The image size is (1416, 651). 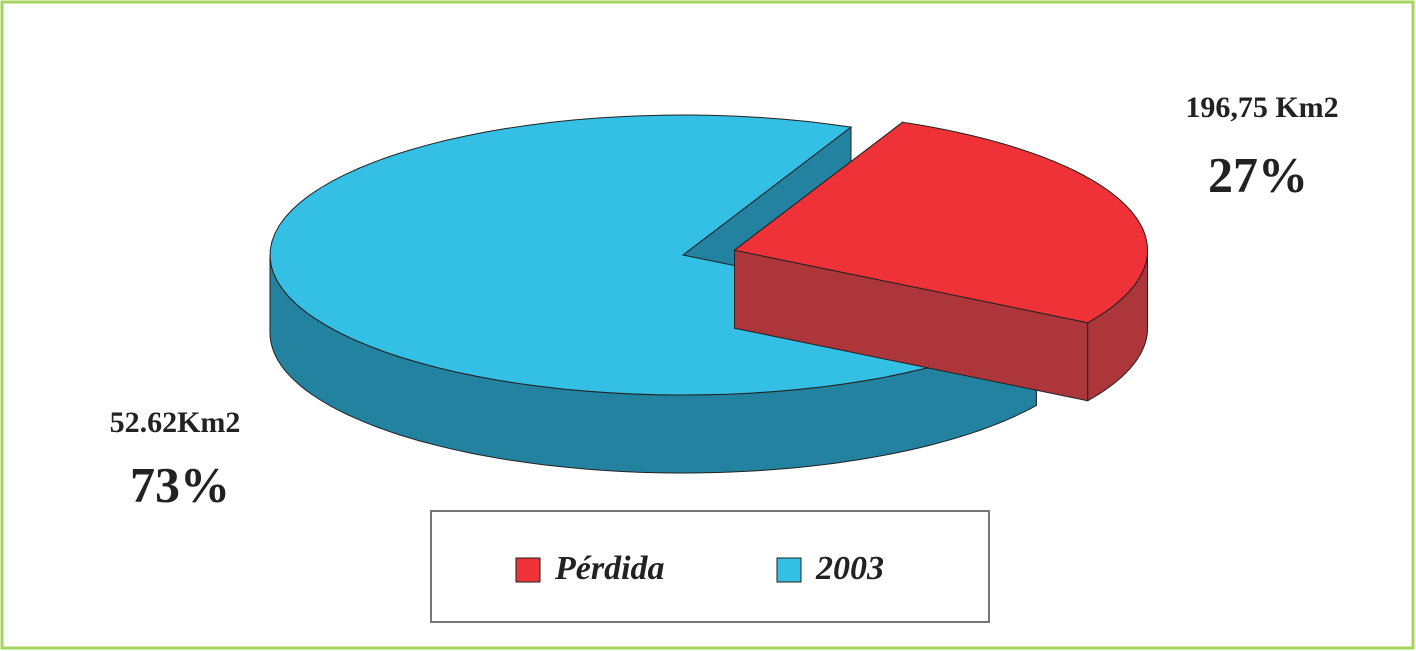 What do you see at coordinates (609, 568) in the screenshot?
I see `legend-label: Pérdida` at bounding box center [609, 568].